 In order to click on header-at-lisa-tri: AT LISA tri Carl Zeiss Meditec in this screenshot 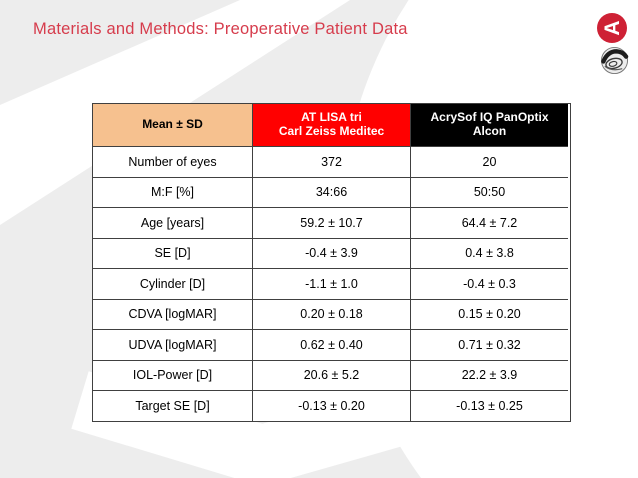, I will do `click(332, 125)`.